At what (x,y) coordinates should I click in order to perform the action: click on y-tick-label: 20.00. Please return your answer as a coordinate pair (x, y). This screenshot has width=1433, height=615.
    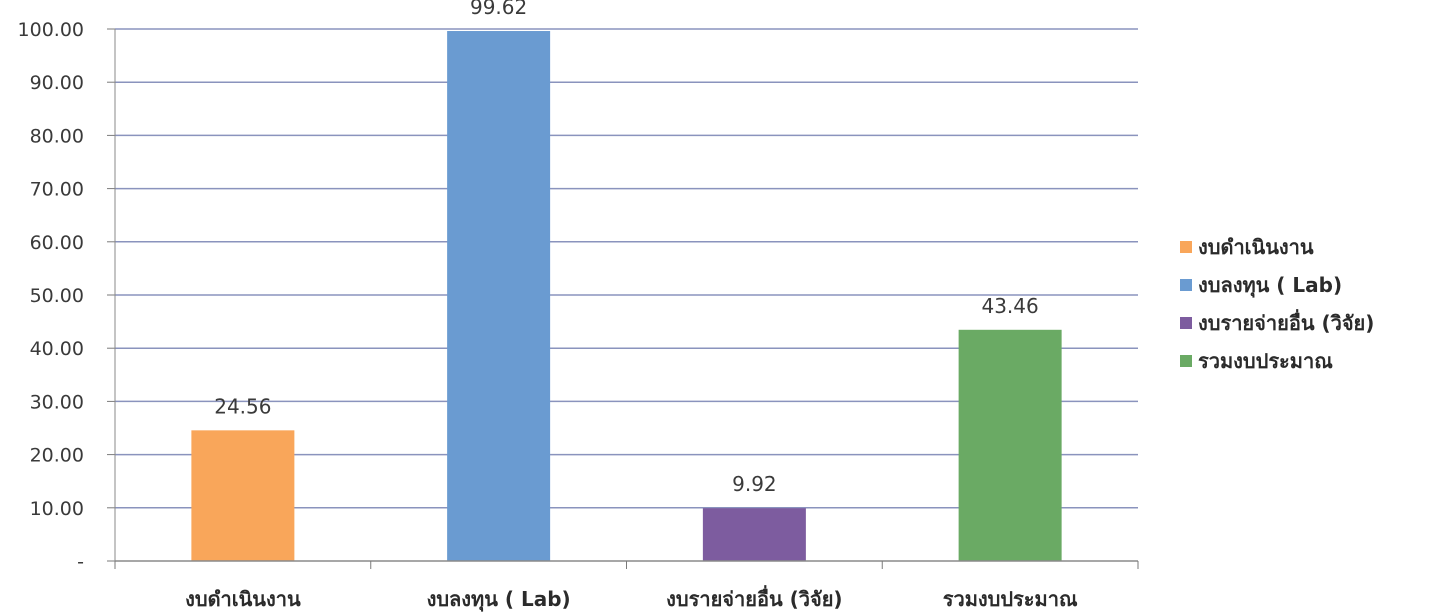
    Looking at the image, I should click on (57, 456).